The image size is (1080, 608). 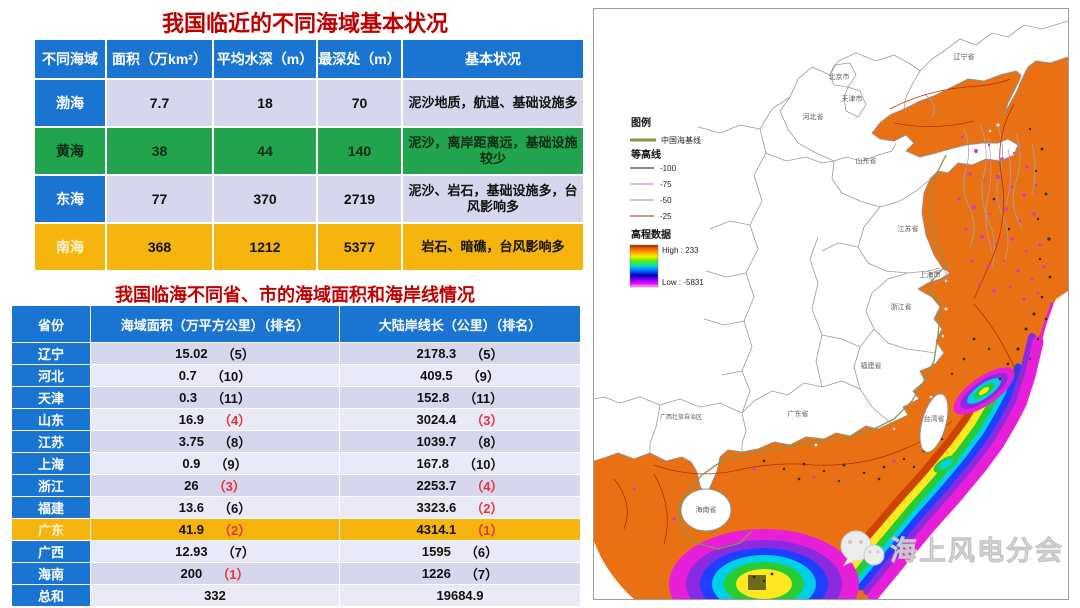 I want to click on table-cell: 5377, so click(x=359, y=247).